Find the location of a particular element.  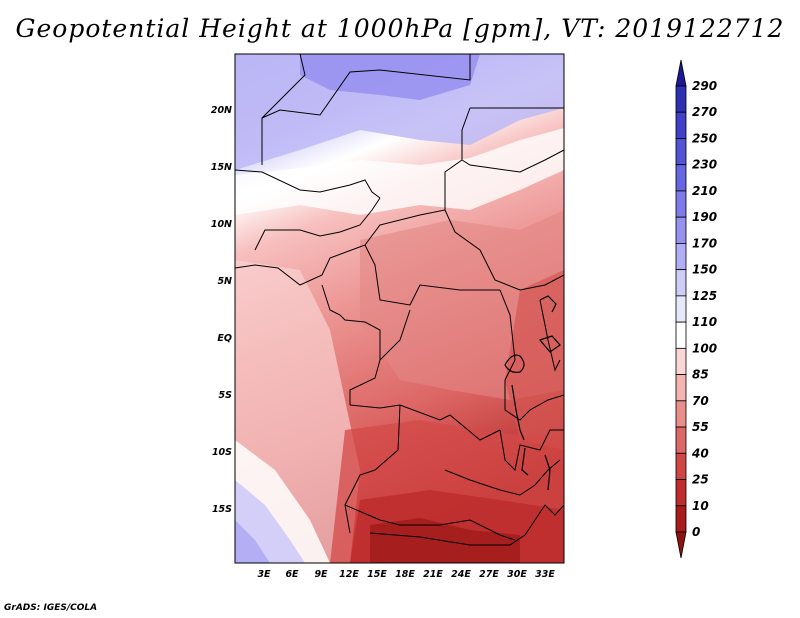

colorbar-label: 100 is located at coordinates (704, 348).